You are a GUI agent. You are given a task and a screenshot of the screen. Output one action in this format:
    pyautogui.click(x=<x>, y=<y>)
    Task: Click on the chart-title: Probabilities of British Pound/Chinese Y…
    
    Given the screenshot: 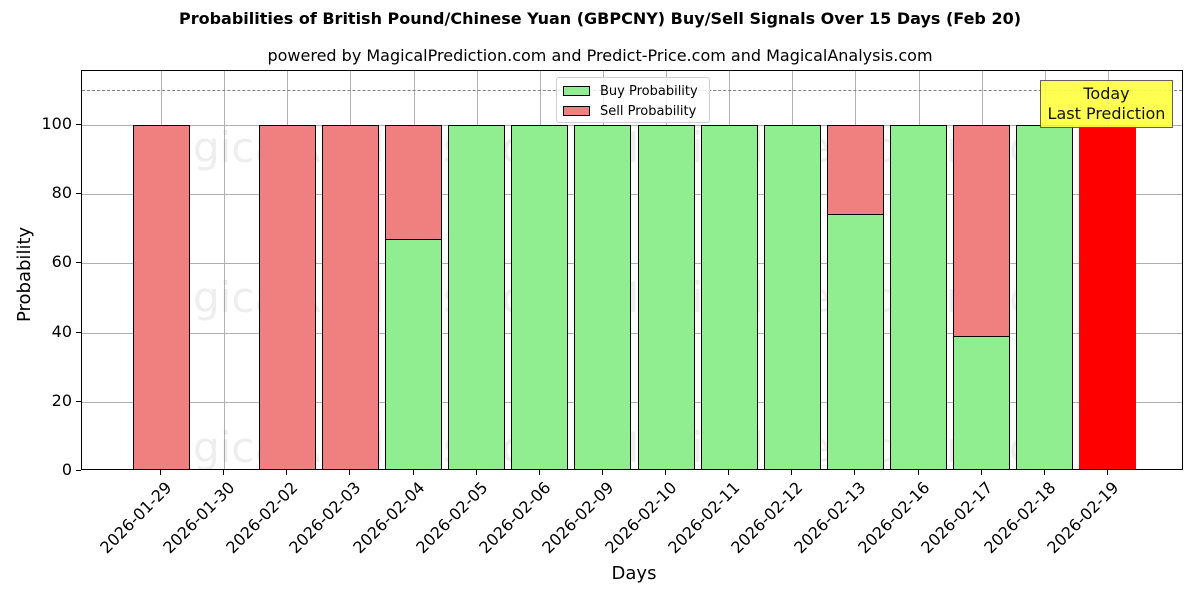 What is the action you would take?
    pyautogui.click(x=600, y=18)
    